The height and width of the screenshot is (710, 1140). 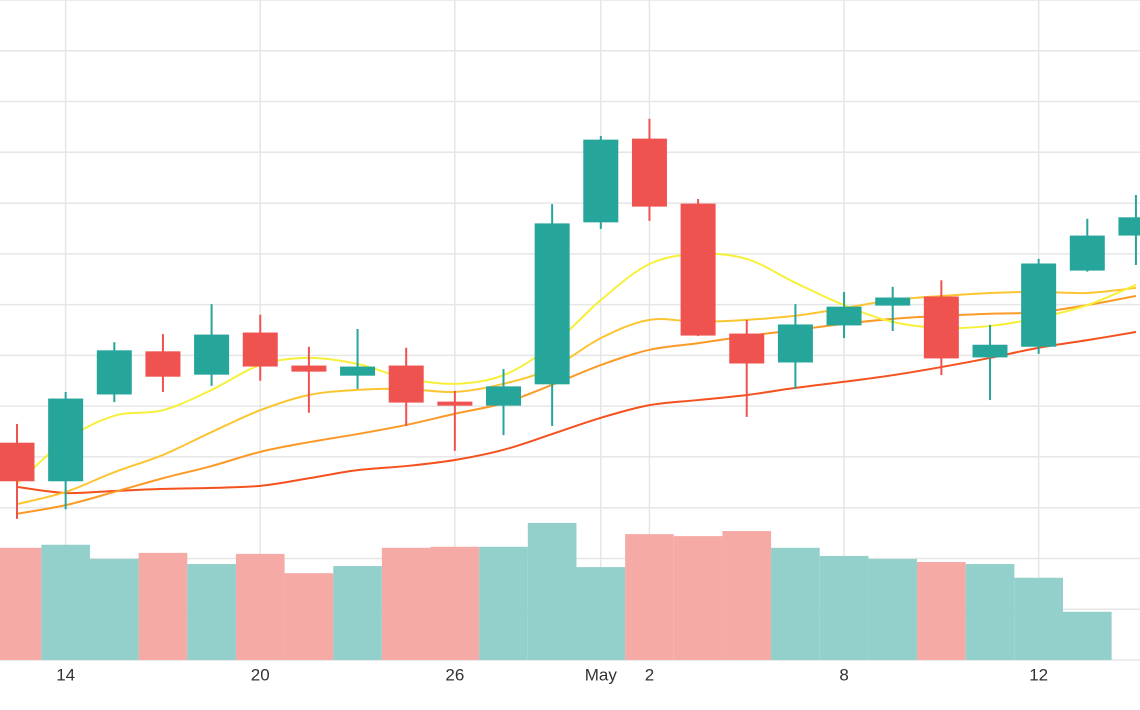 I want to click on x-tick-label: 26, so click(x=454, y=674).